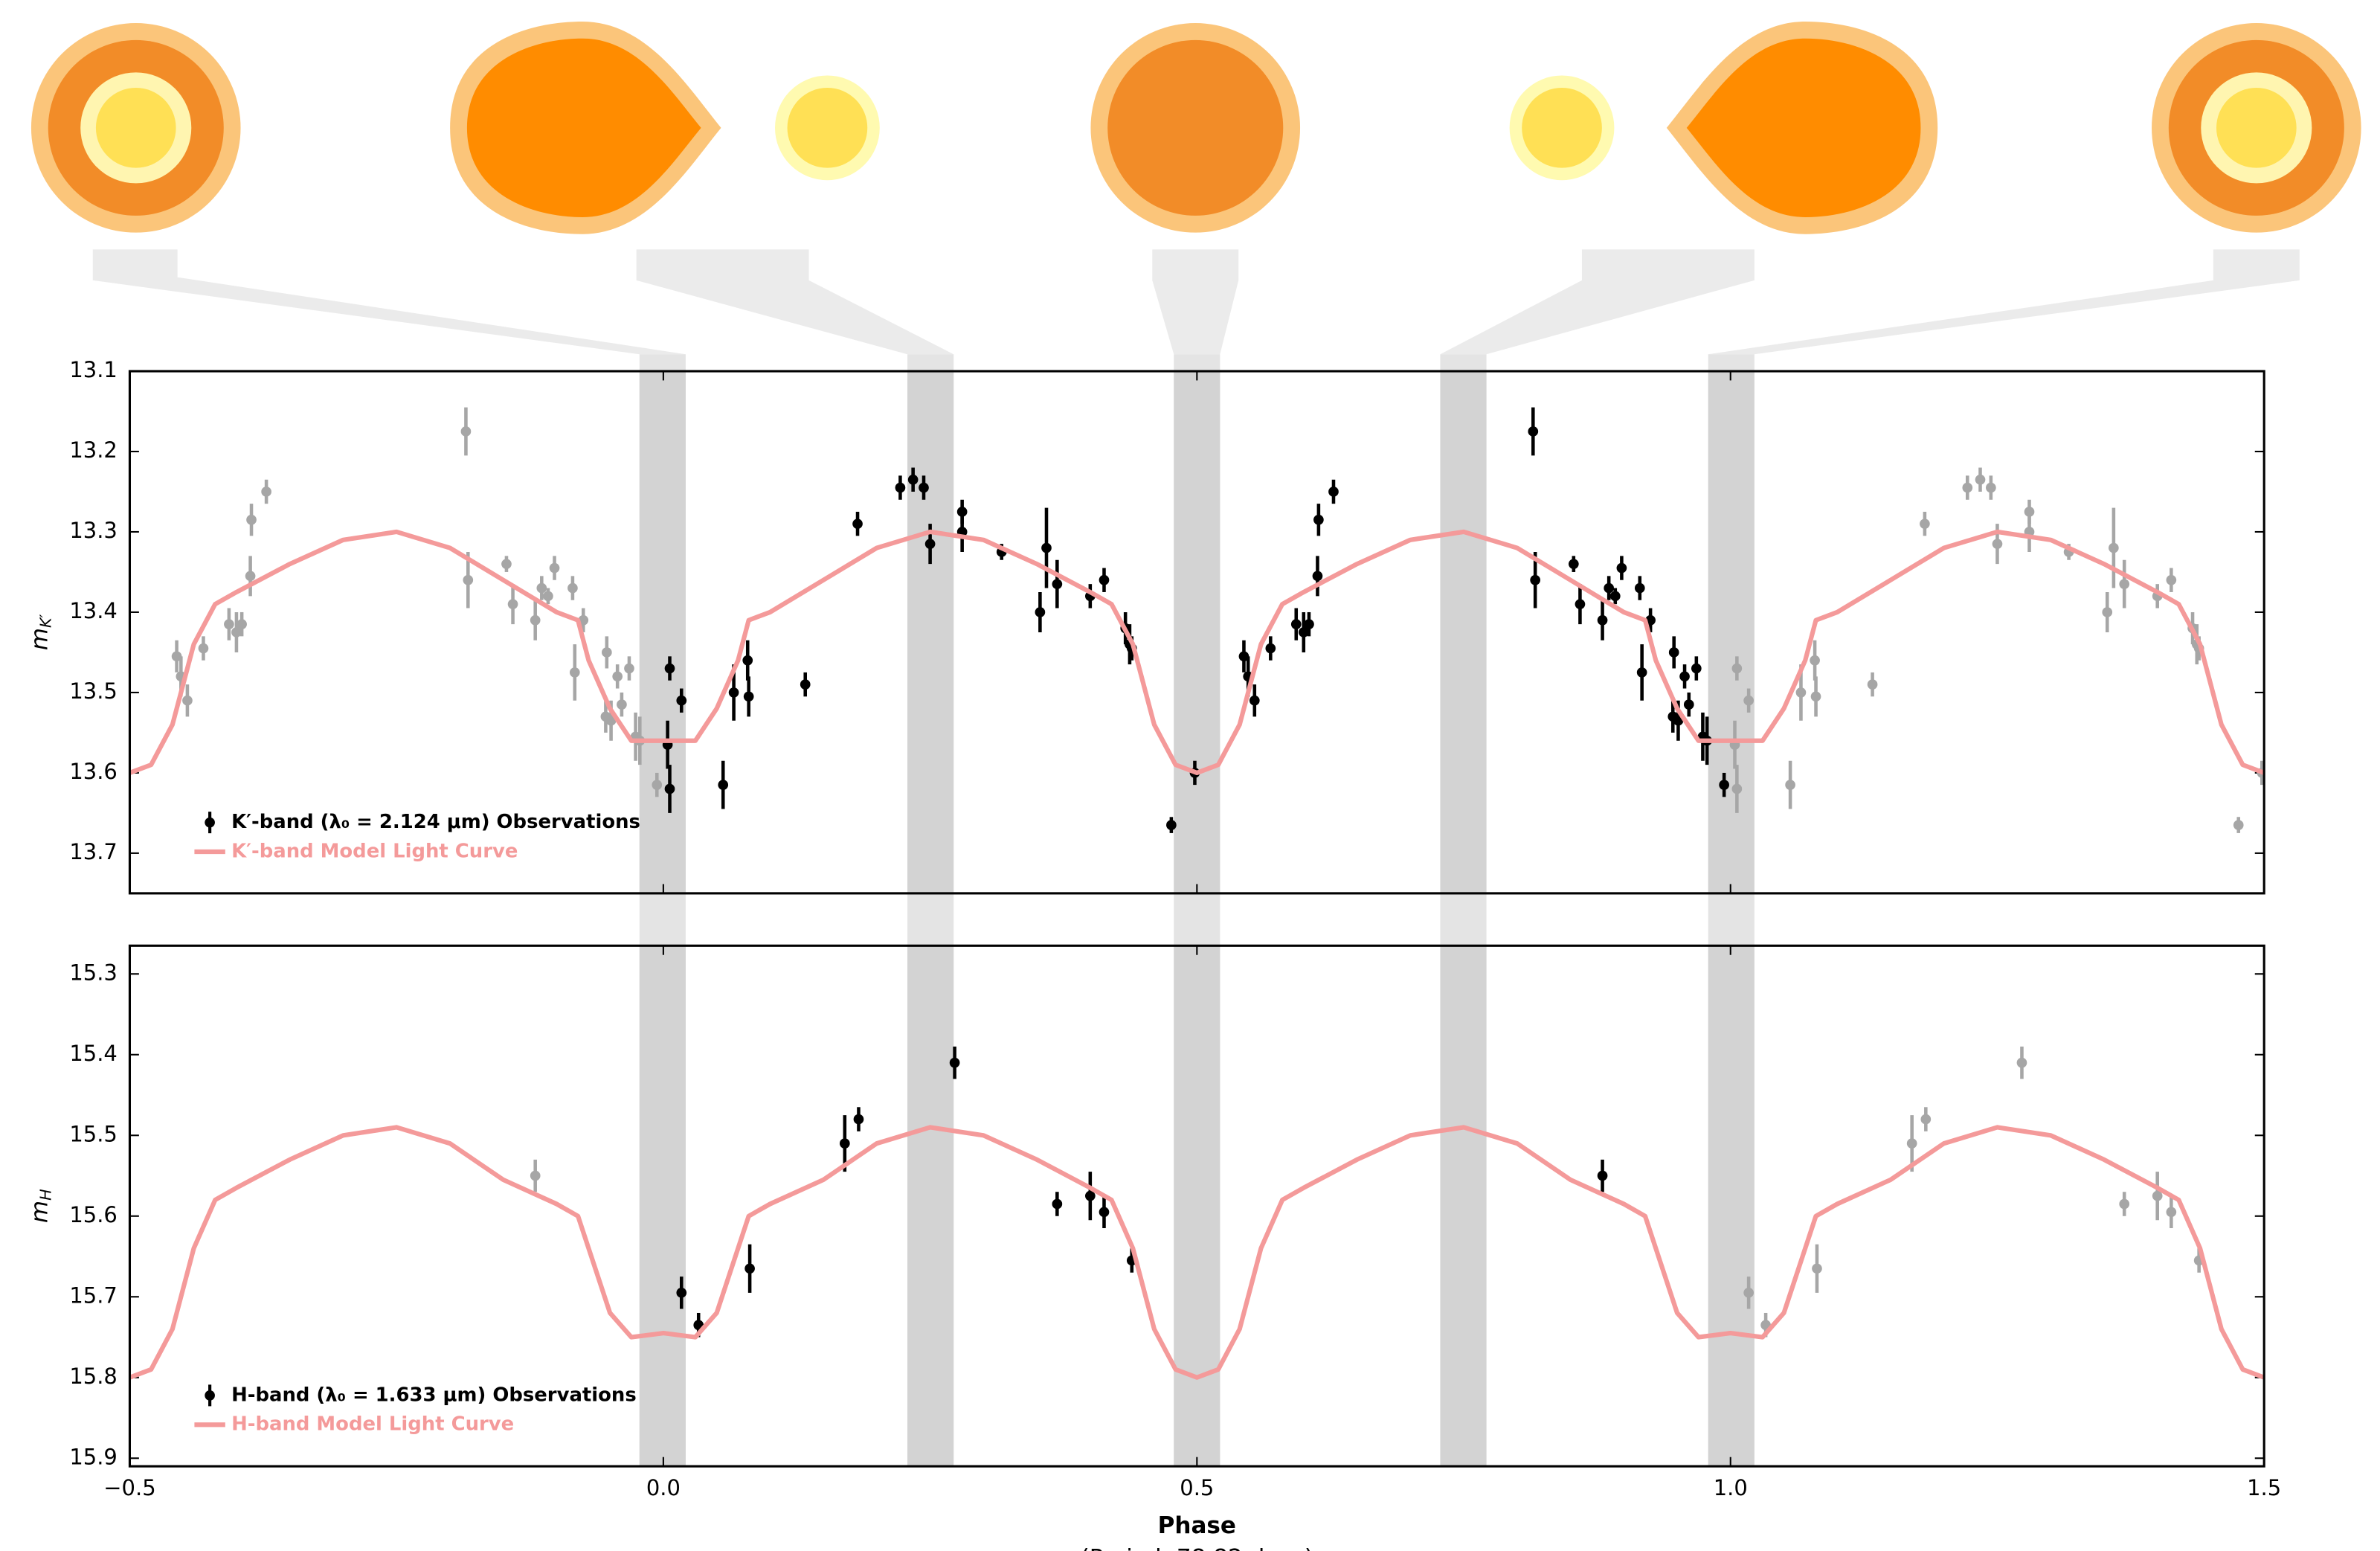 Image resolution: width=2380 pixels, height=1551 pixels. Describe the element at coordinates (46, 1195) in the screenshot. I see `y-axis-label-sub: H` at that location.